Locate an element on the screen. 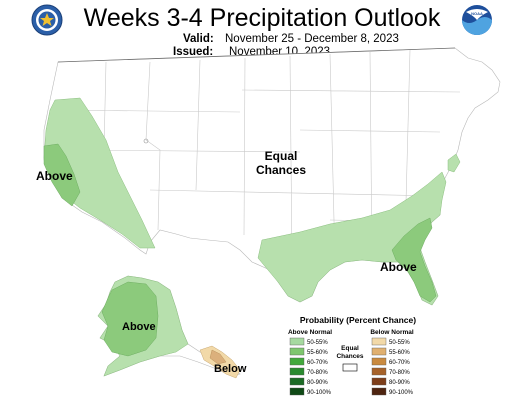  legend-above-item-label: 55-60% is located at coordinates (317, 353).